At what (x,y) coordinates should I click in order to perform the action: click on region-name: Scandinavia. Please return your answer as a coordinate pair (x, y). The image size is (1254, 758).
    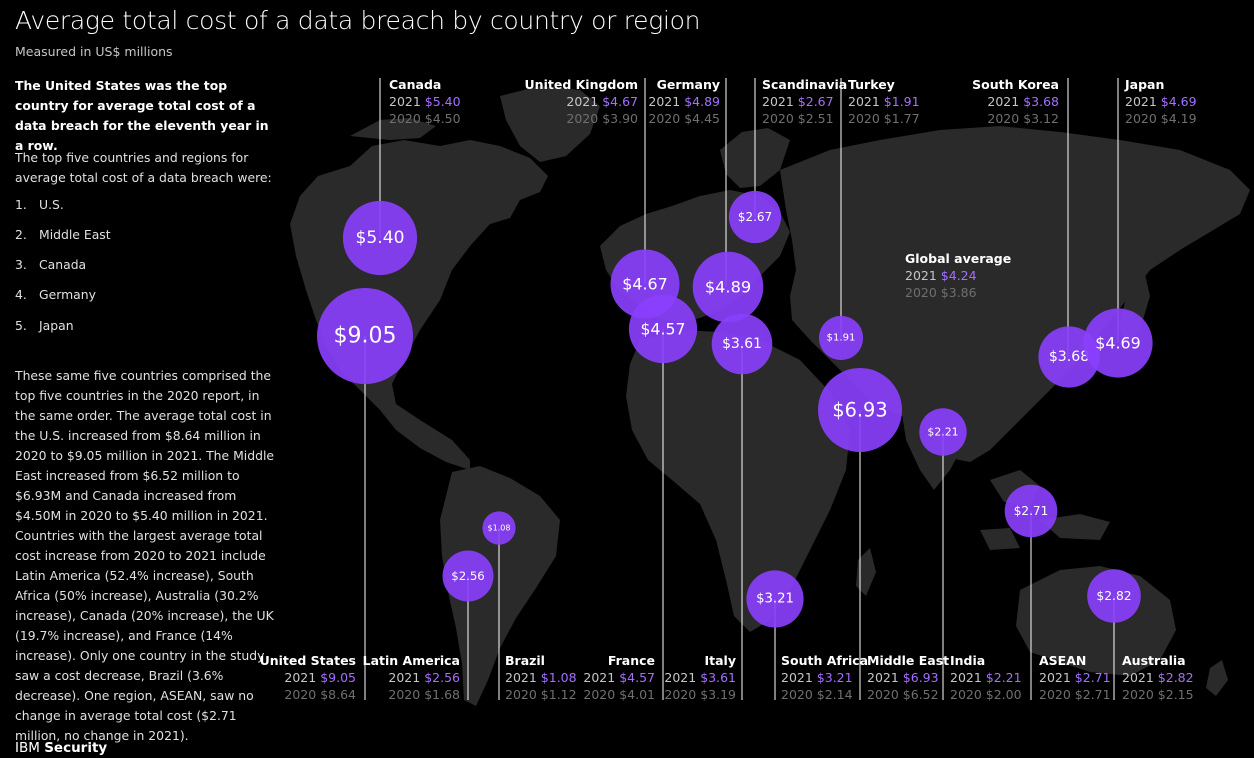
    Looking at the image, I should click on (804, 84).